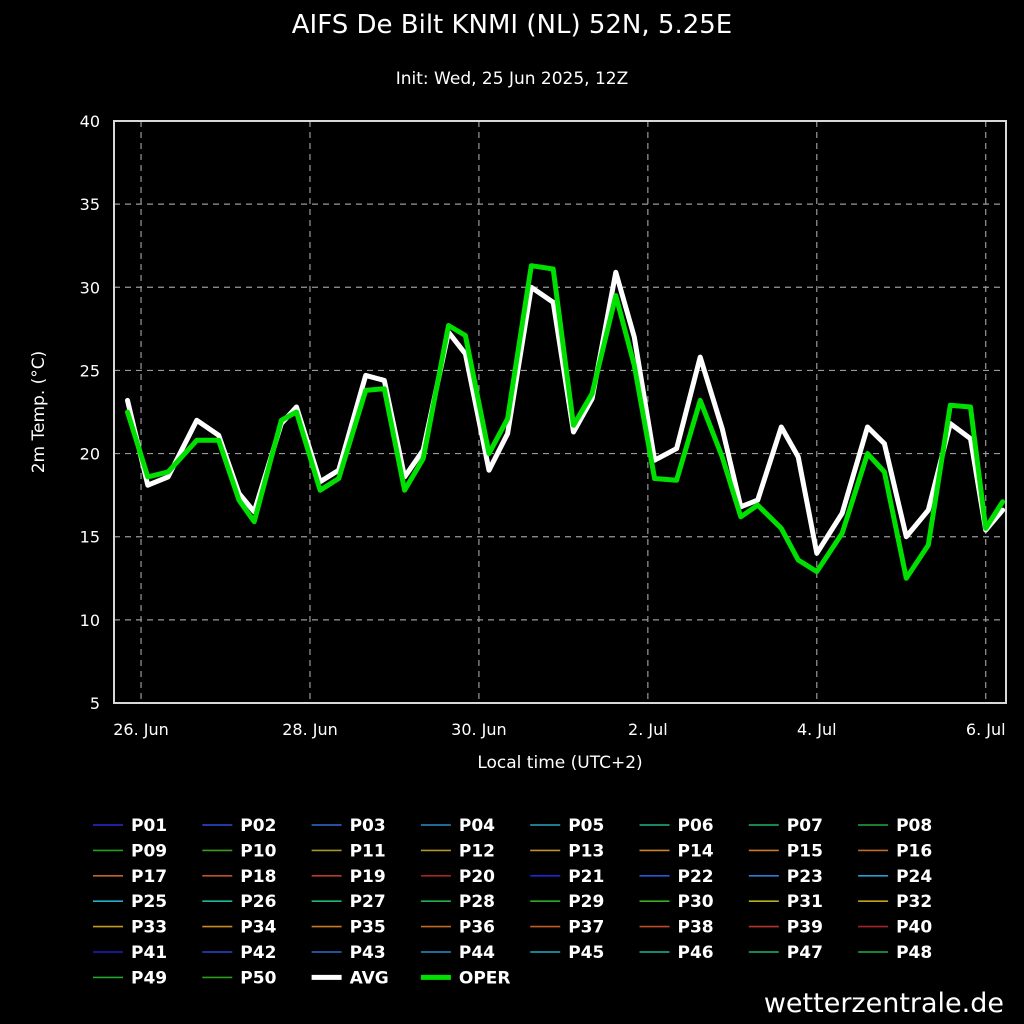 This screenshot has width=1024, height=1024. What do you see at coordinates (696, 953) in the screenshot?
I see `legend-label: P46` at bounding box center [696, 953].